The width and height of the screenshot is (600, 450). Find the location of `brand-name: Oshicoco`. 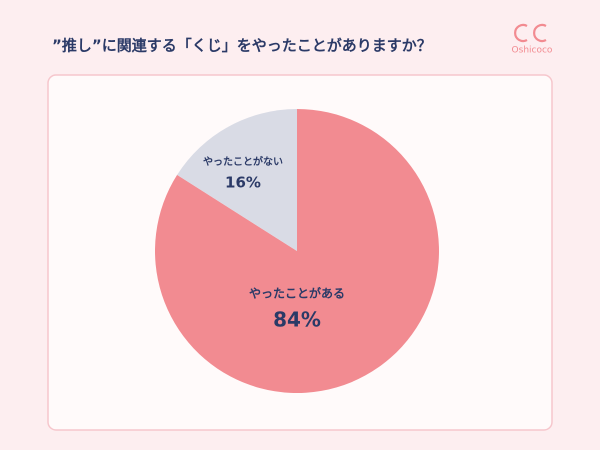

brand-name: Oshicoco is located at coordinates (532, 51).